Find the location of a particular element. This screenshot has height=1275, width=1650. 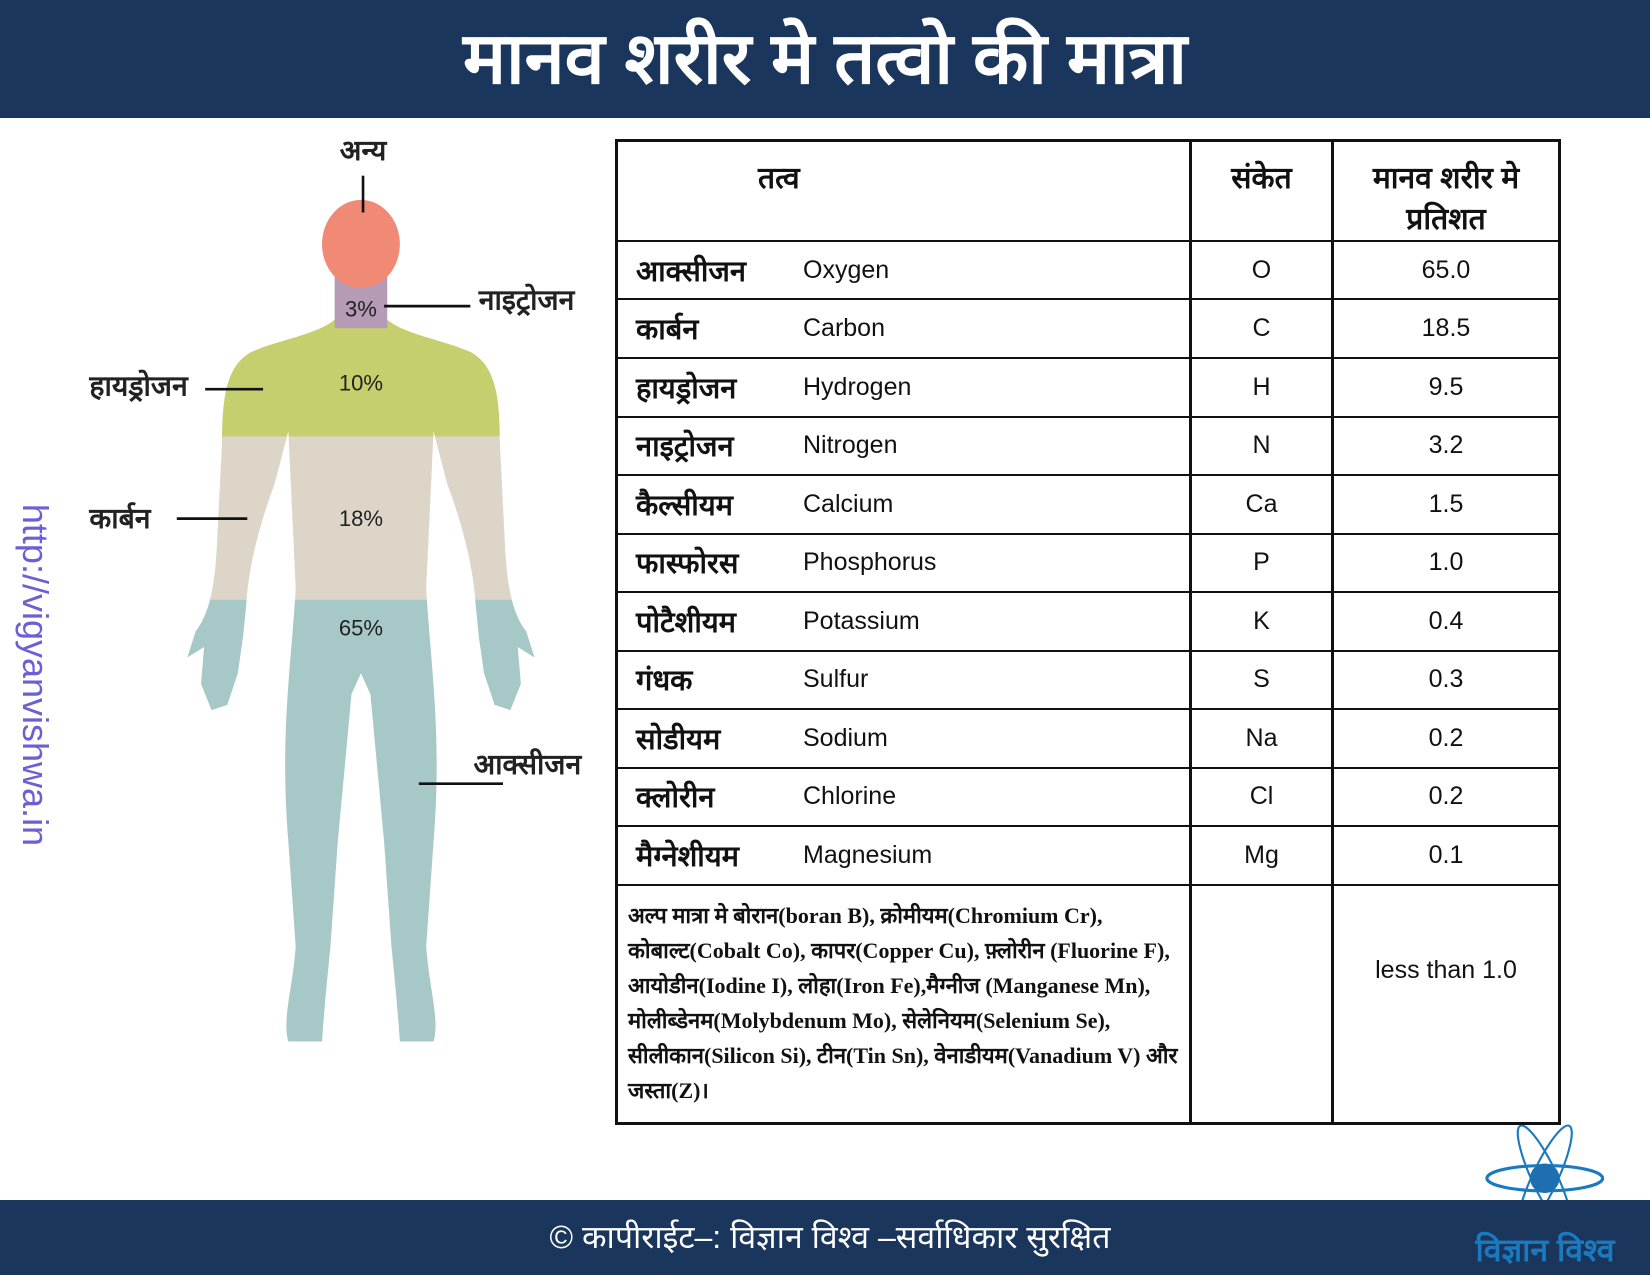

element-hindi: फास्फोरस is located at coordinates (708, 563).